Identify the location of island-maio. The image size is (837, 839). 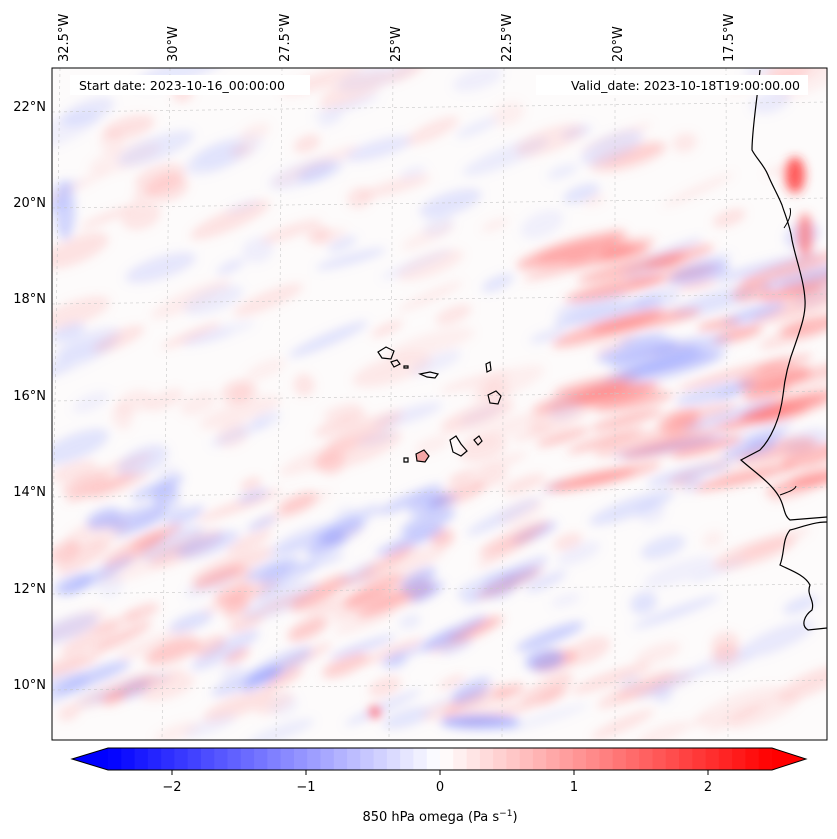
(478, 440).